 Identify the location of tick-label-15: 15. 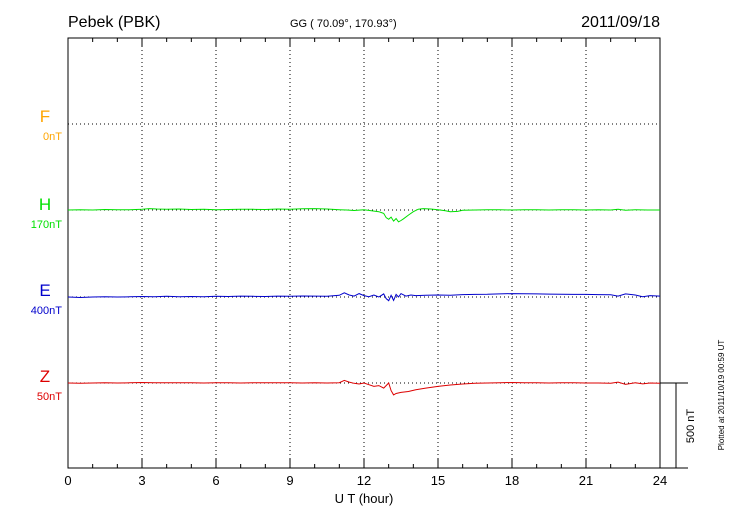
(438, 480).